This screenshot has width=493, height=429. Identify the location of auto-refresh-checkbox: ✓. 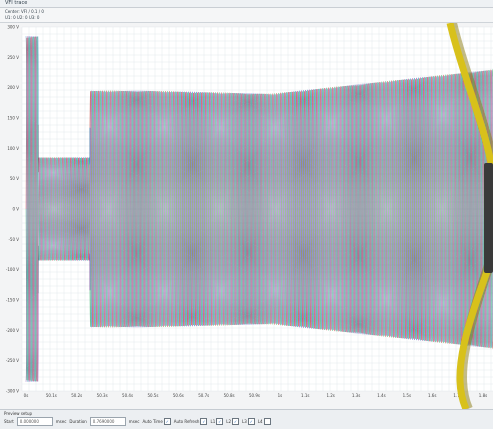
(204, 421).